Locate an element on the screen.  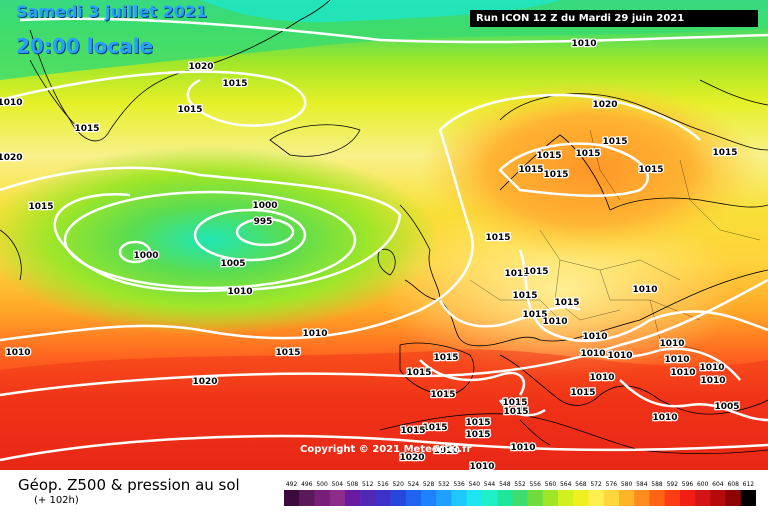
scale-tick-label: 584 is located at coordinates (642, 484).